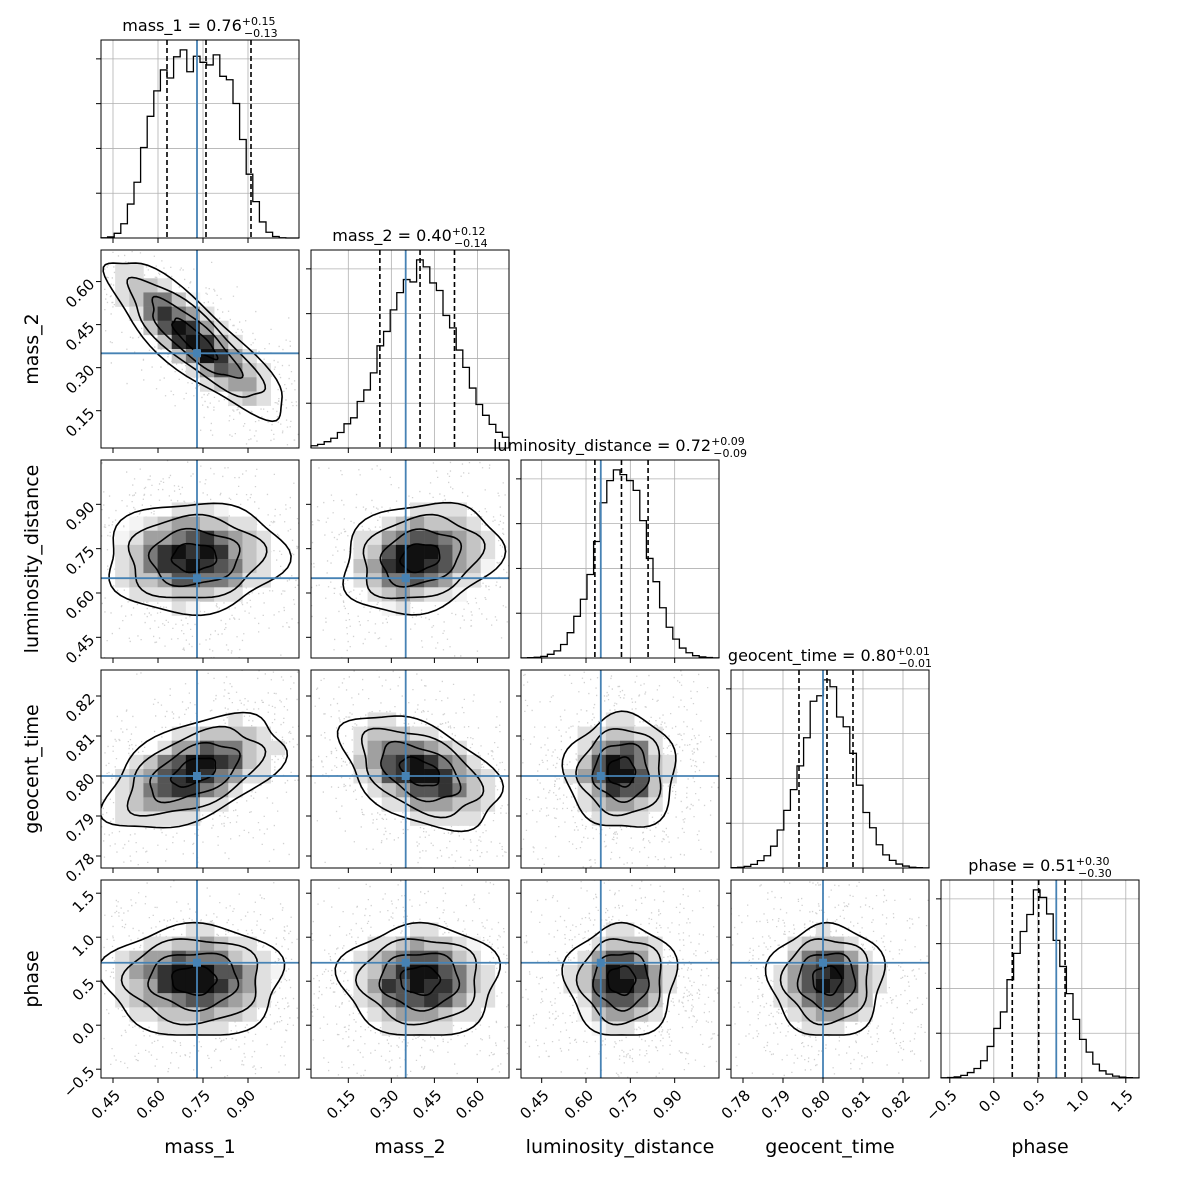 This screenshot has width=1180, height=1185. What do you see at coordinates (391, 236) in the screenshot?
I see `title-main: mass_2 = 0.40` at bounding box center [391, 236].